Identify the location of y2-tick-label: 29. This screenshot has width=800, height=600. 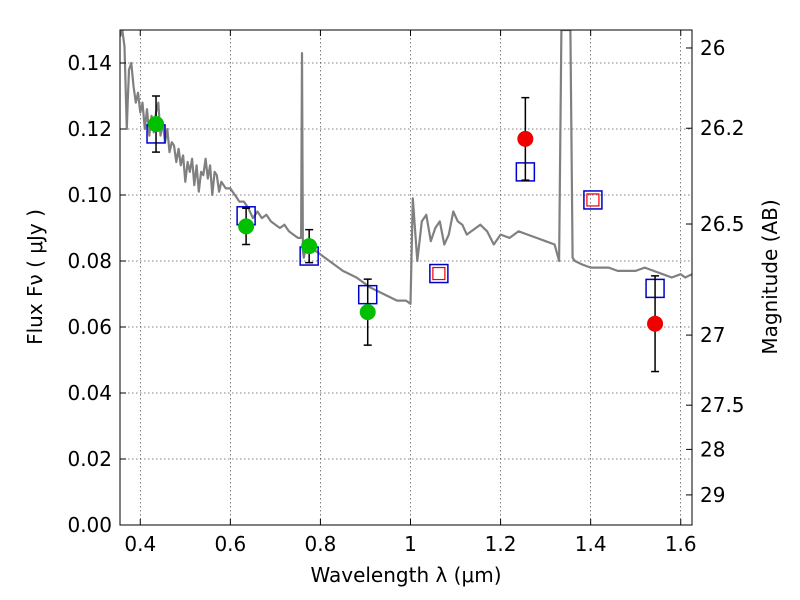
(712, 495).